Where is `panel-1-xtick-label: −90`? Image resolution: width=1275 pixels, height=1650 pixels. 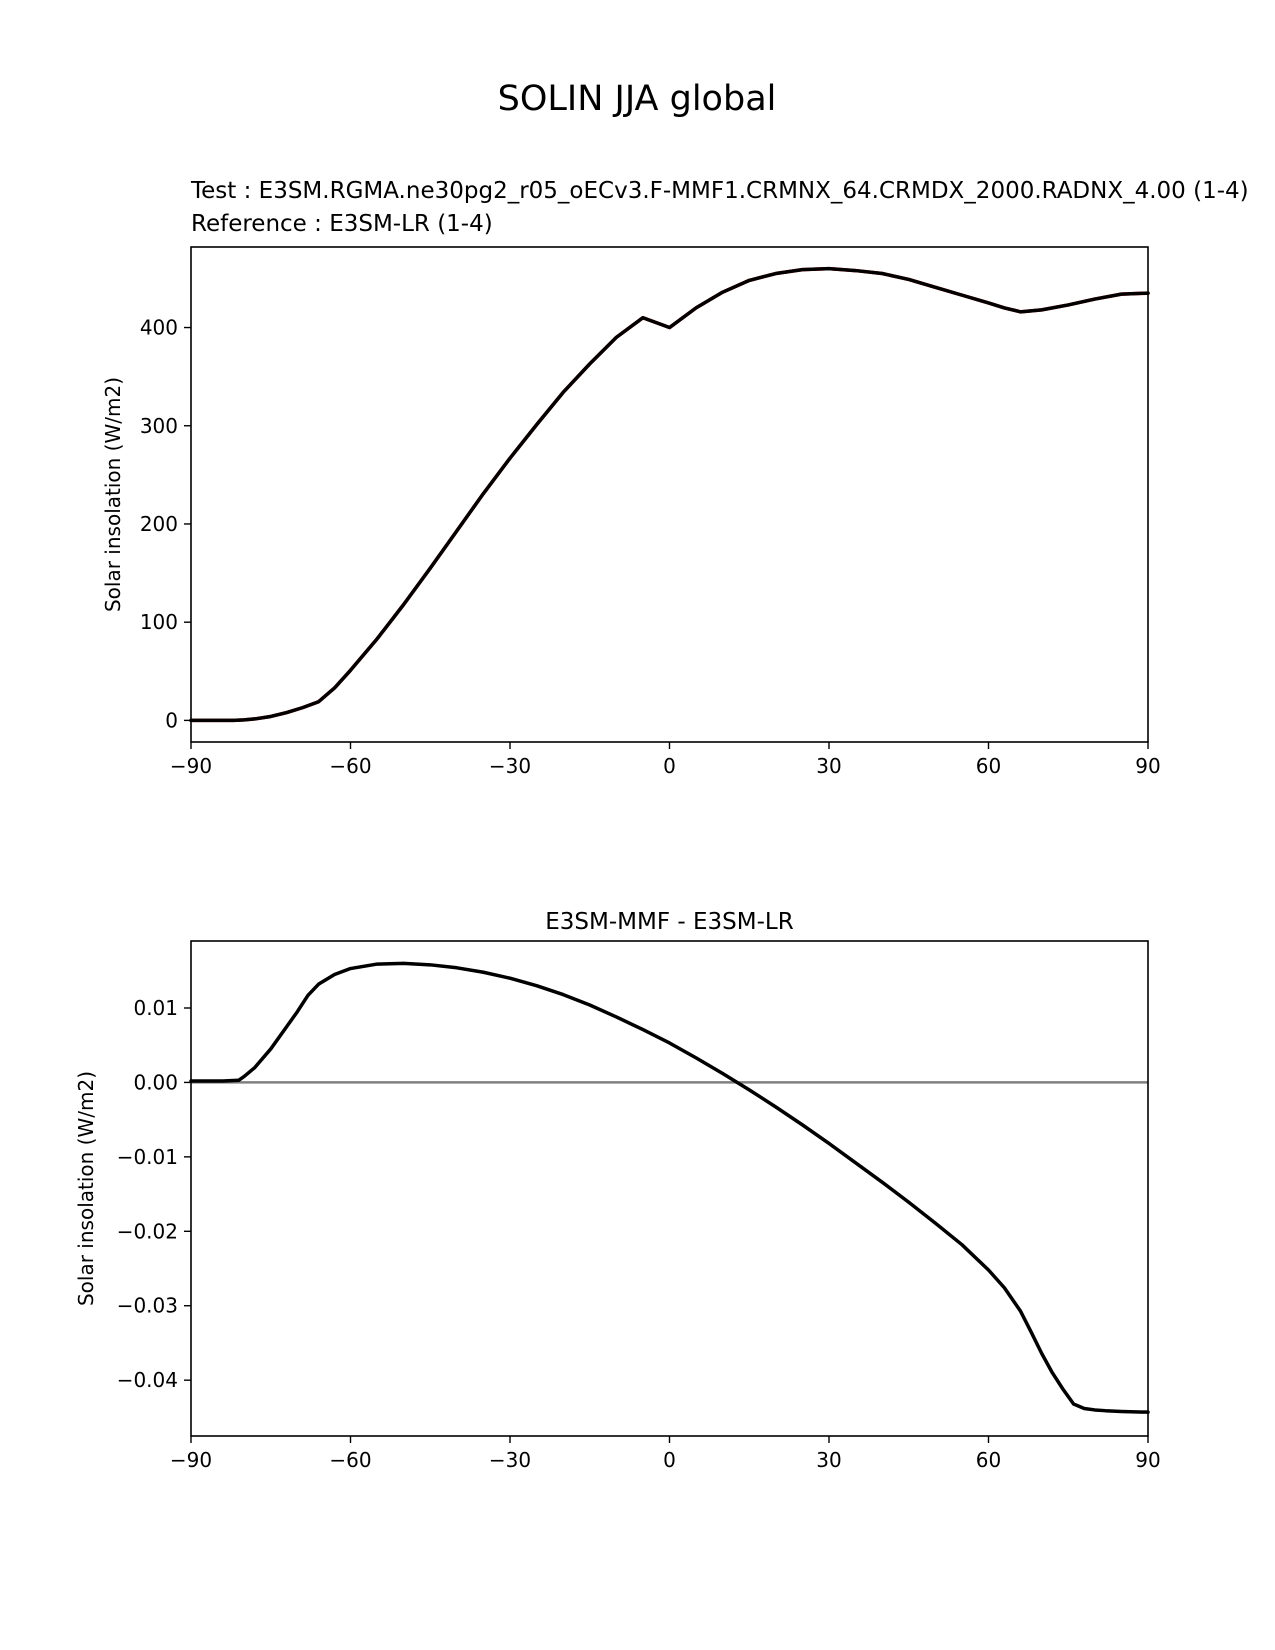
panel-1-xtick-label: −90 is located at coordinates (191, 1460).